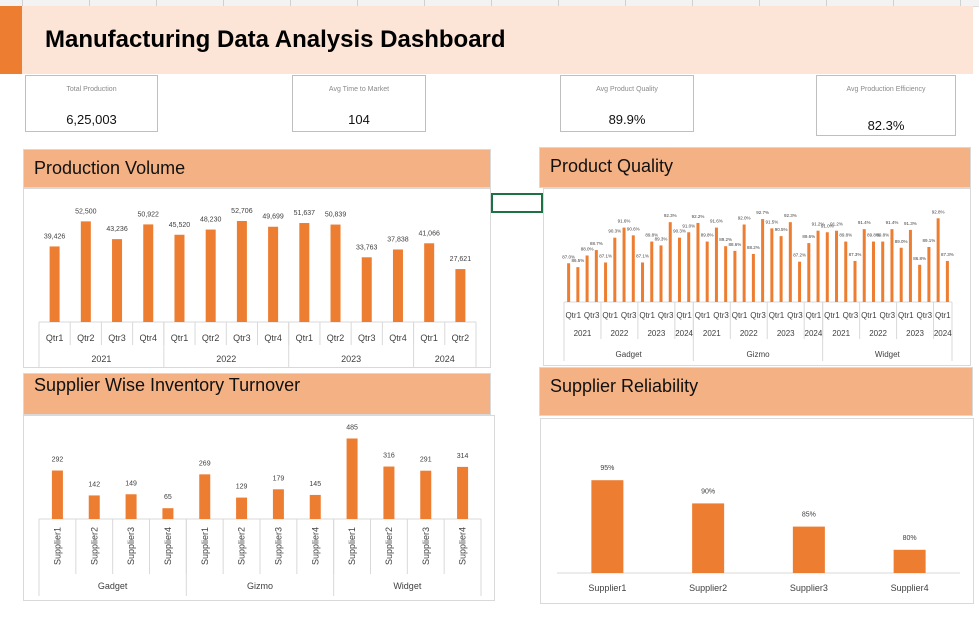 This screenshot has height=621, width=979. Describe the element at coordinates (91, 119) in the screenshot. I see `kpi-value: 6,25,003` at that location.